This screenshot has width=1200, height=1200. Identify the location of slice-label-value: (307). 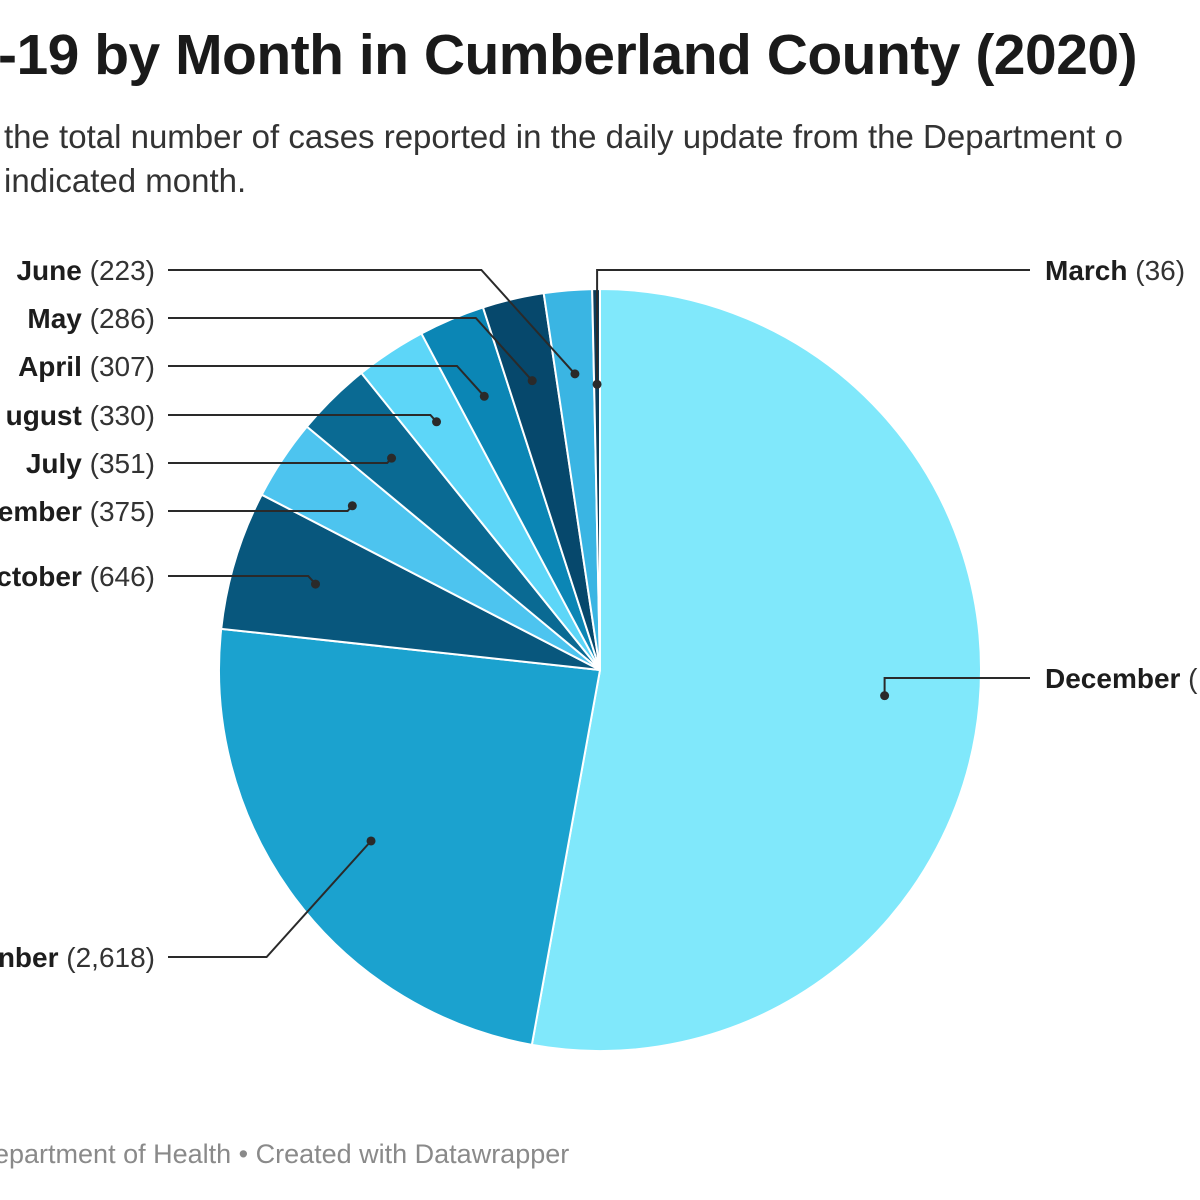
(118, 366).